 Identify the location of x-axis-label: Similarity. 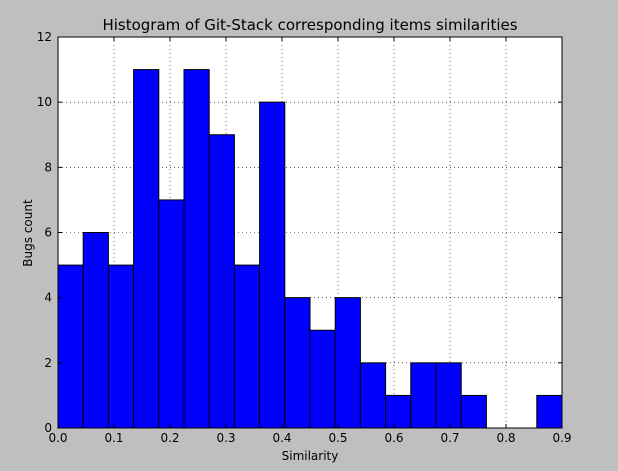
(310, 456).